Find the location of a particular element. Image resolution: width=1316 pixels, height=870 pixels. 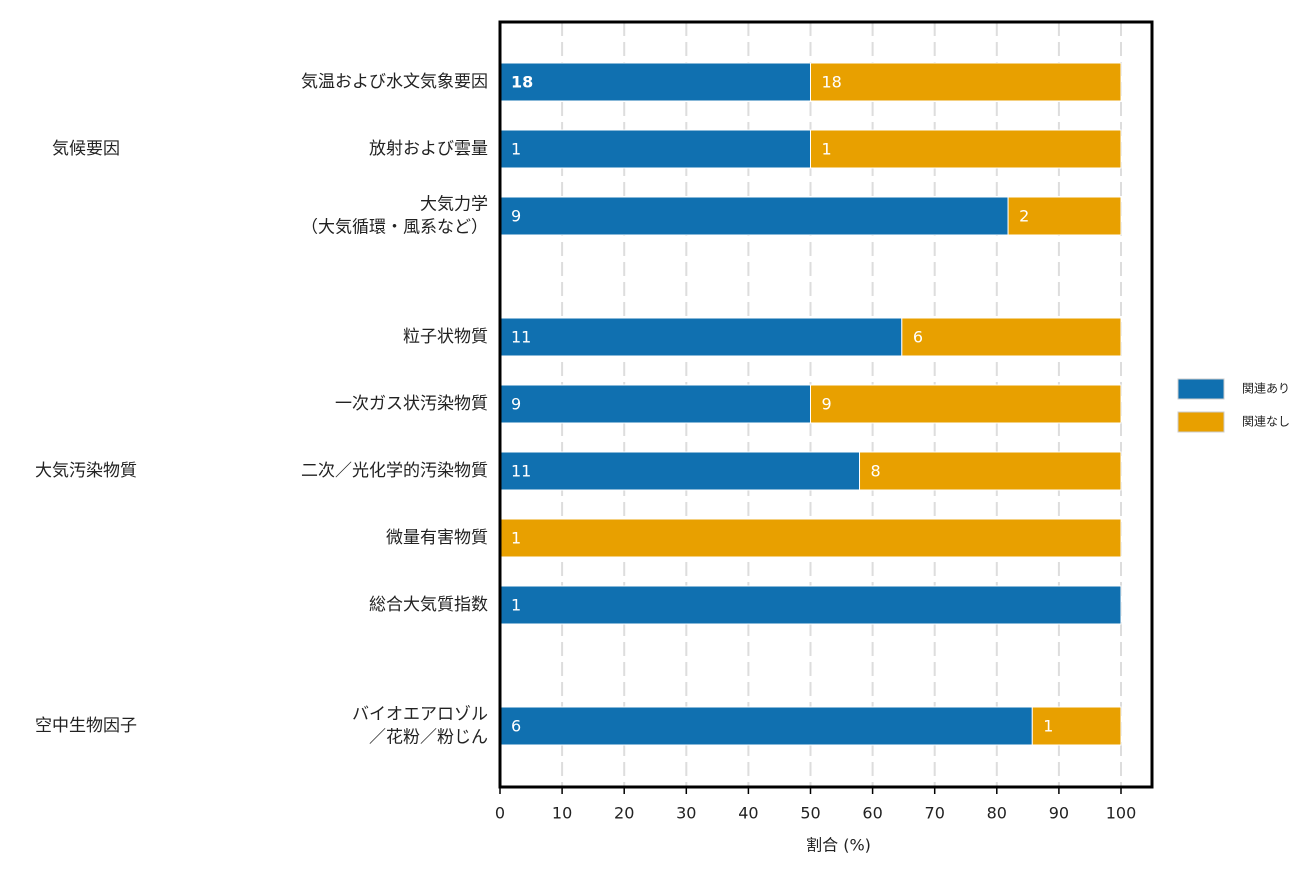

x-tick-label: 10 is located at coordinates (562, 813).